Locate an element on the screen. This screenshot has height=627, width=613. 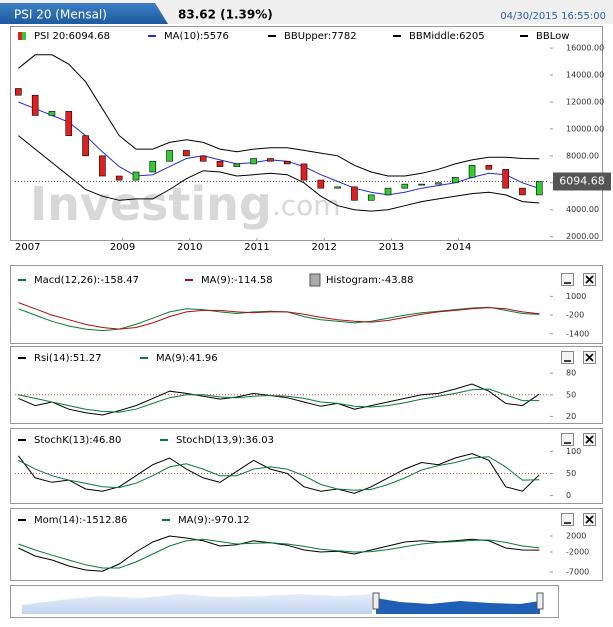
y-tick-label: 2000 is located at coordinates (576, 536).